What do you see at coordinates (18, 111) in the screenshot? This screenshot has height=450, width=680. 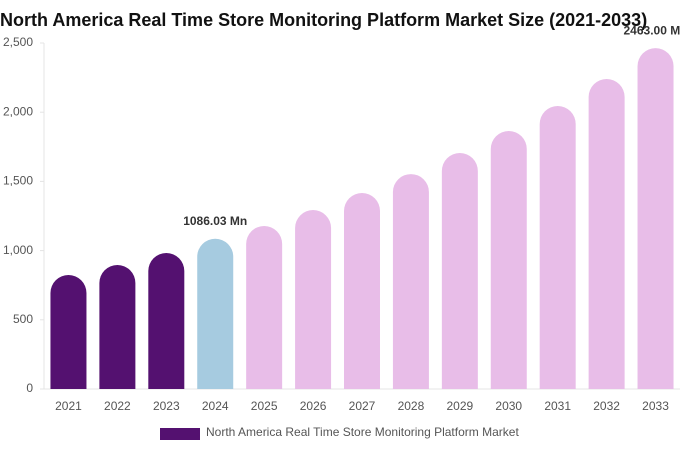 I see `y-tick-label: 2,000` at bounding box center [18, 111].